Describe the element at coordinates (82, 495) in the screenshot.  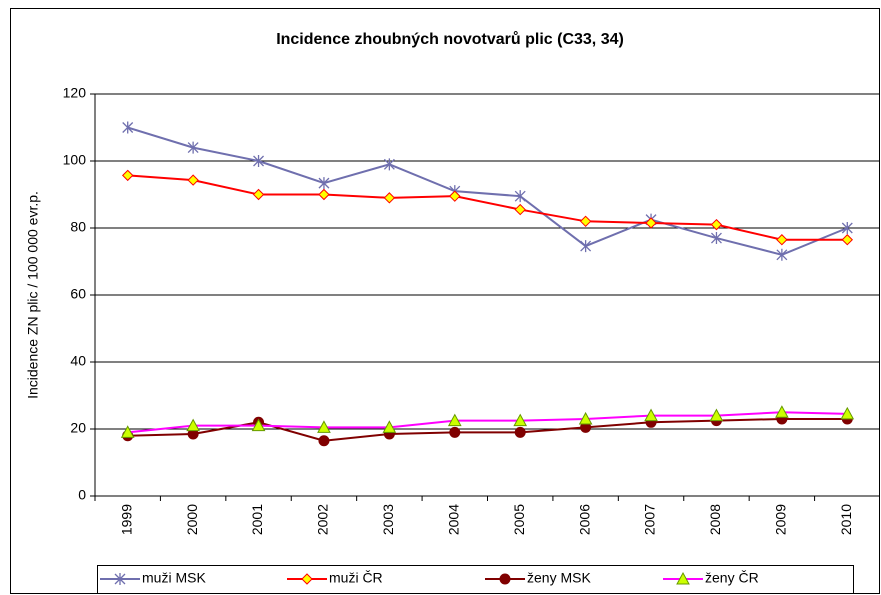
I see `y-tick-label: 0` at that location.